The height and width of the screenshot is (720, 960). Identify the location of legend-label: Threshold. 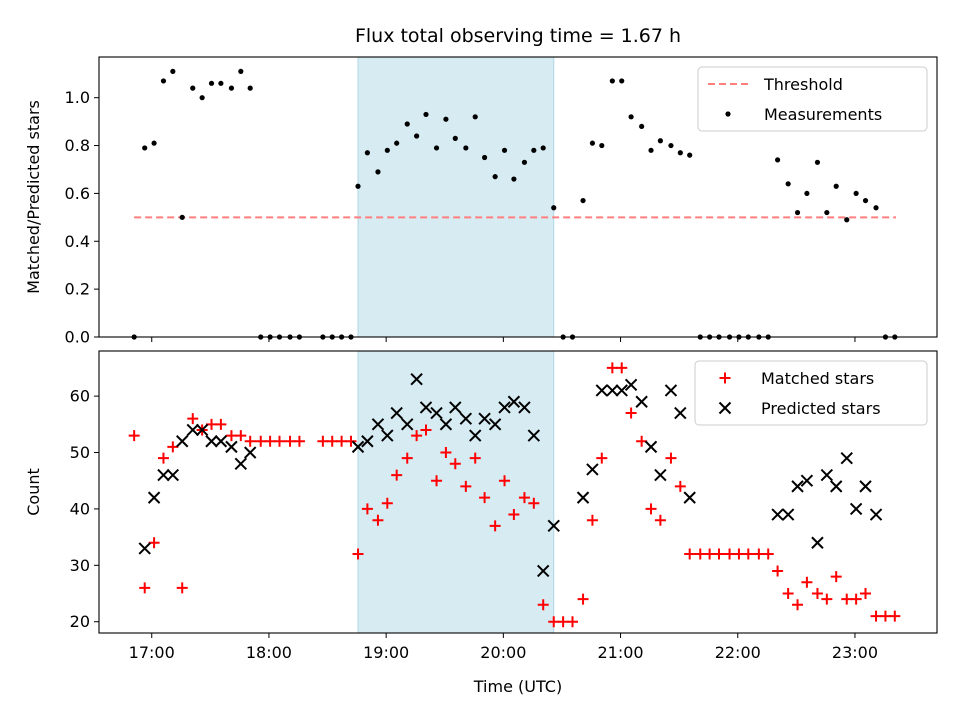
(803, 84).